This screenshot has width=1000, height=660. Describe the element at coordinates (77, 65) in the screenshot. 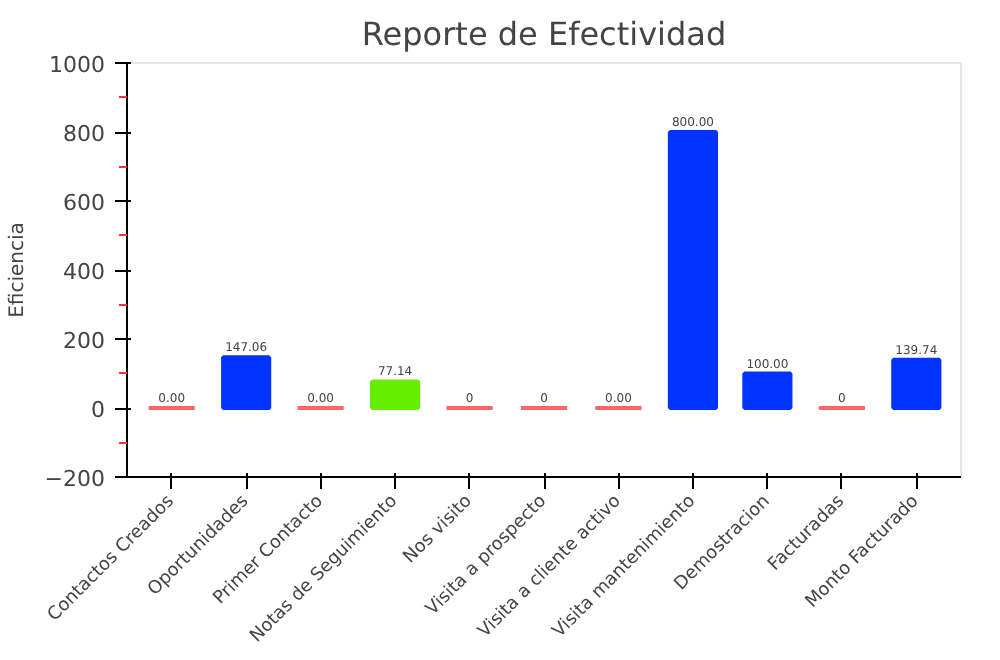

I see `y-tick-label: 1000` at that location.